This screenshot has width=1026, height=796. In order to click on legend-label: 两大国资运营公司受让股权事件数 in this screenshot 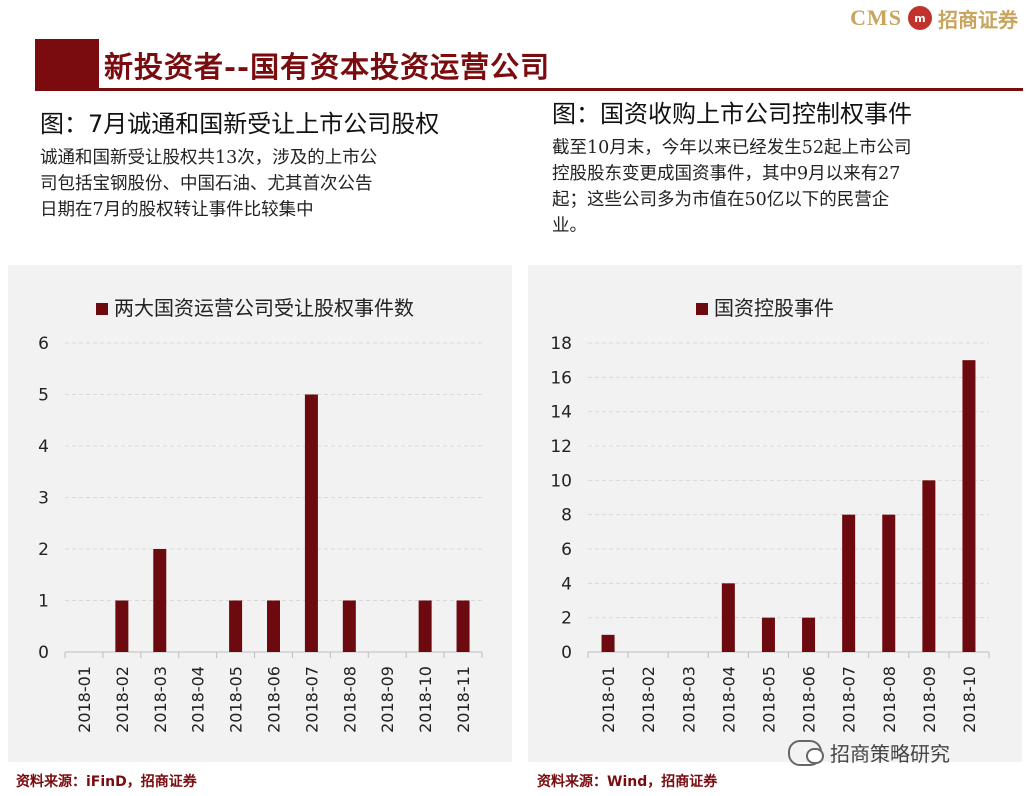, I will do `click(264, 308)`.